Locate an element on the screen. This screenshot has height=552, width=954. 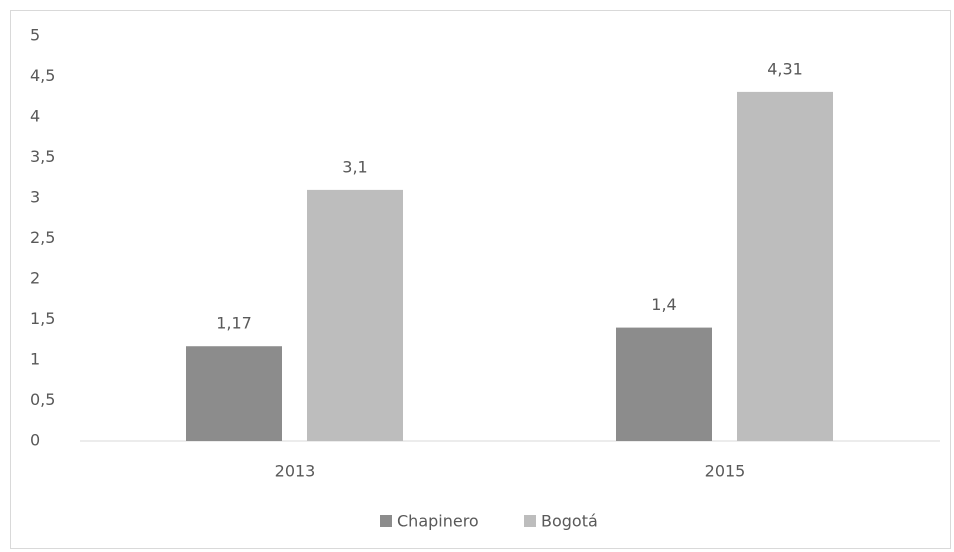
y-tick-label: 1,5 is located at coordinates (42, 318).